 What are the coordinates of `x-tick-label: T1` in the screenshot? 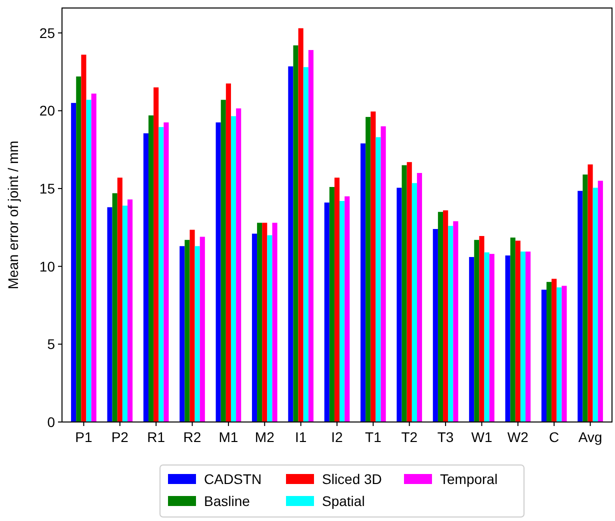 It's located at (373, 437).